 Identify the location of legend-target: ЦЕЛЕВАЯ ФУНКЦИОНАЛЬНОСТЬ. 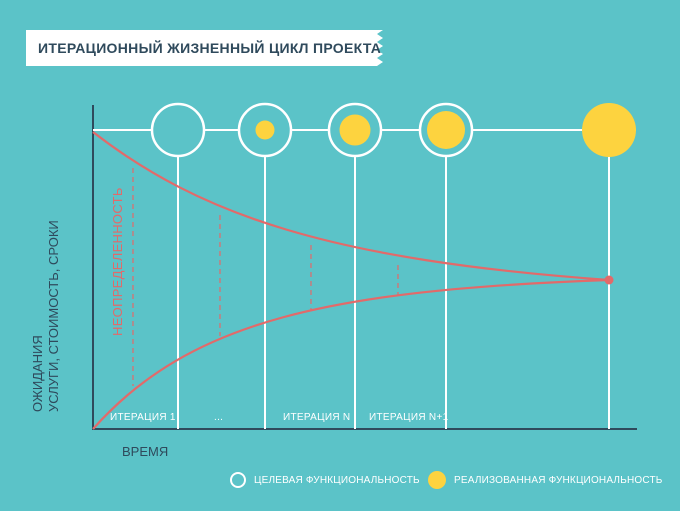
(325, 480).